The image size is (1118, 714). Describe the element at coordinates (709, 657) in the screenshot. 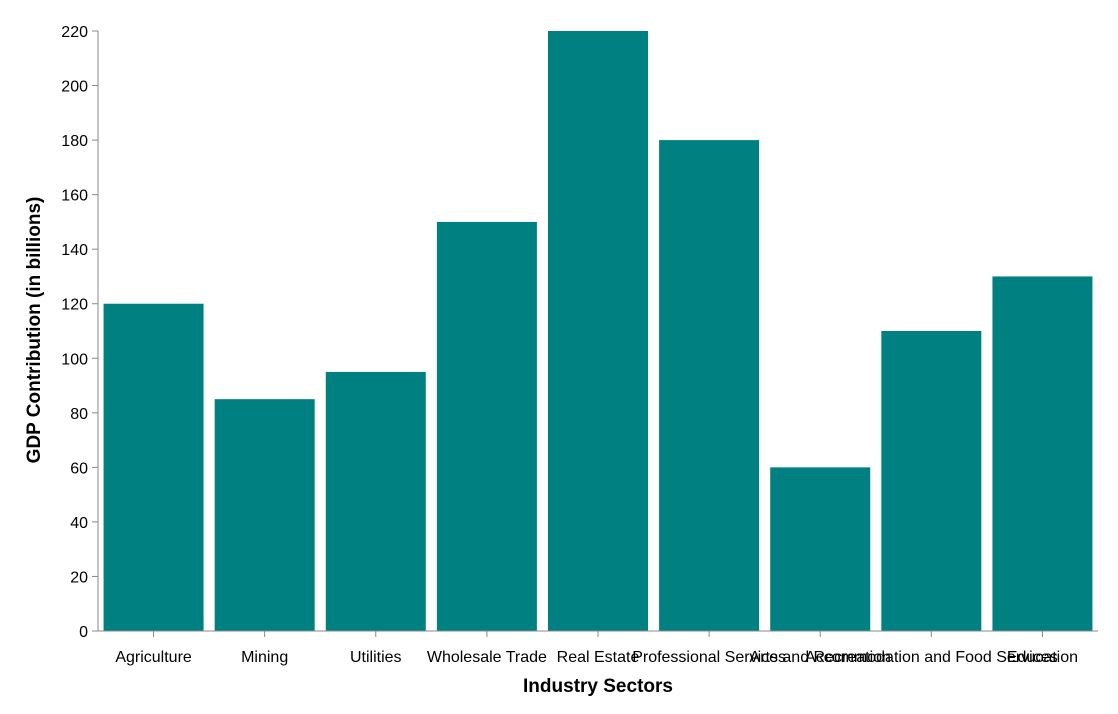

I see `x-tick-label: Professional Services` at that location.